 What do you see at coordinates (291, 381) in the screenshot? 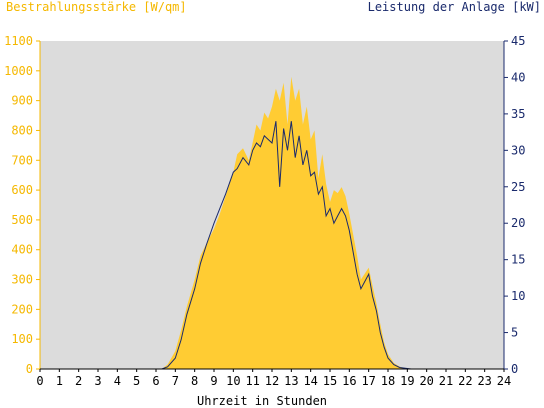
I see `x-tick-label: 13` at bounding box center [291, 381].